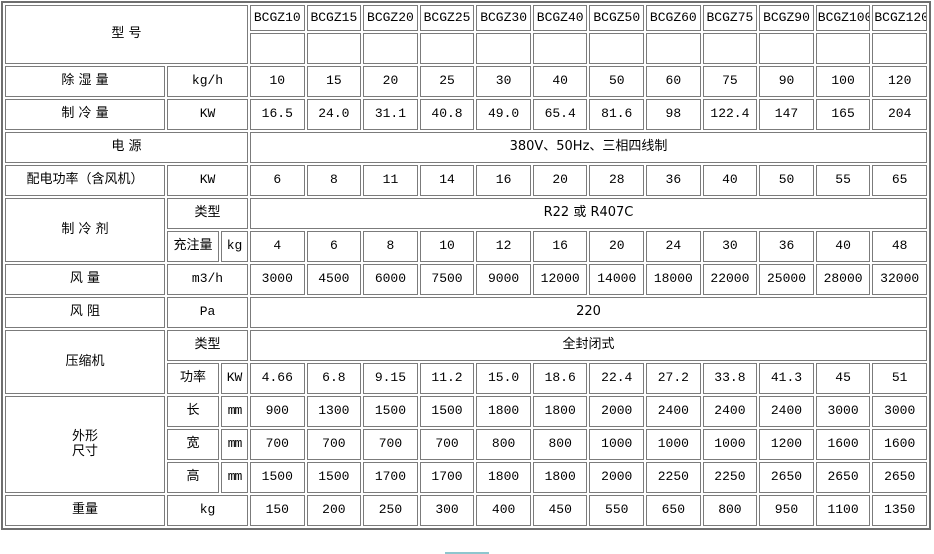 This screenshot has width=934, height=554. I want to click on unit-cell: kg/h, so click(207, 81).